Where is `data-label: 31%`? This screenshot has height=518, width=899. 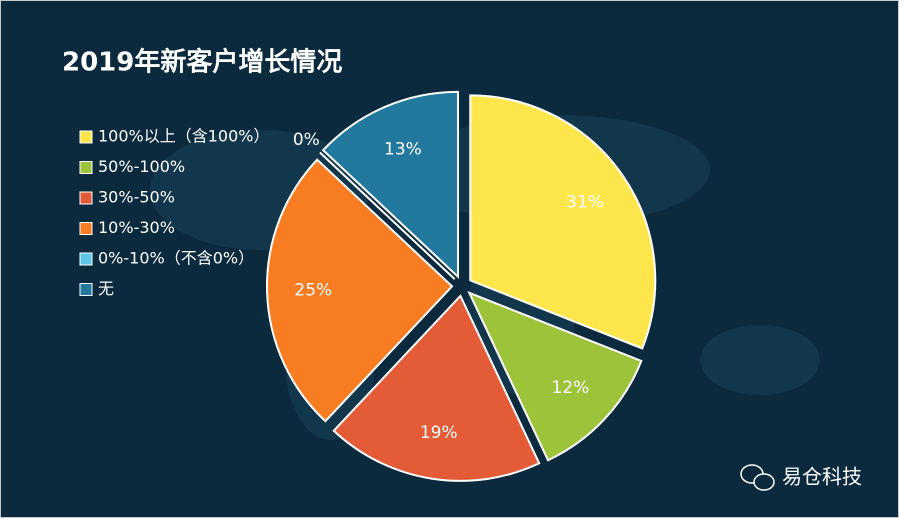 data-label: 31% is located at coordinates (585, 202).